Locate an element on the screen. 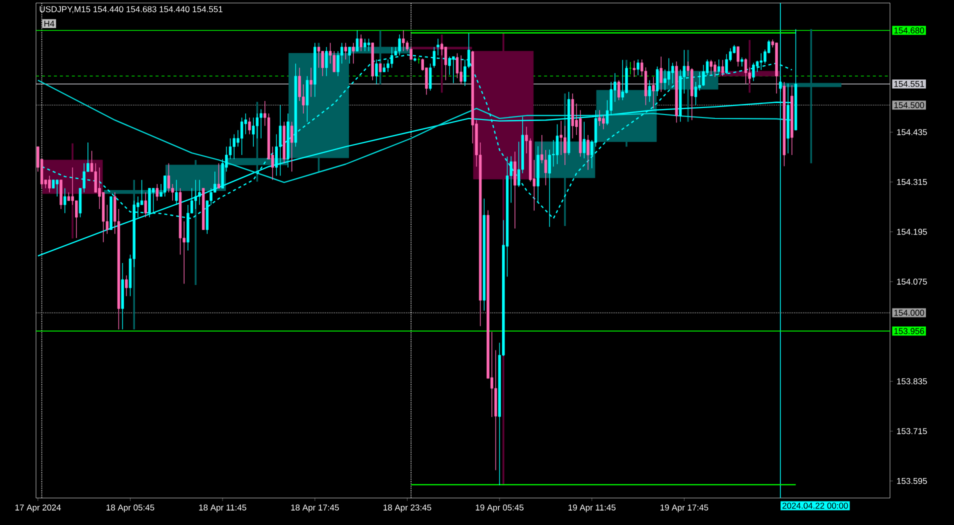 Image resolution: width=954 pixels, height=525 pixels. ref-line-label: 154.551 is located at coordinates (909, 84).